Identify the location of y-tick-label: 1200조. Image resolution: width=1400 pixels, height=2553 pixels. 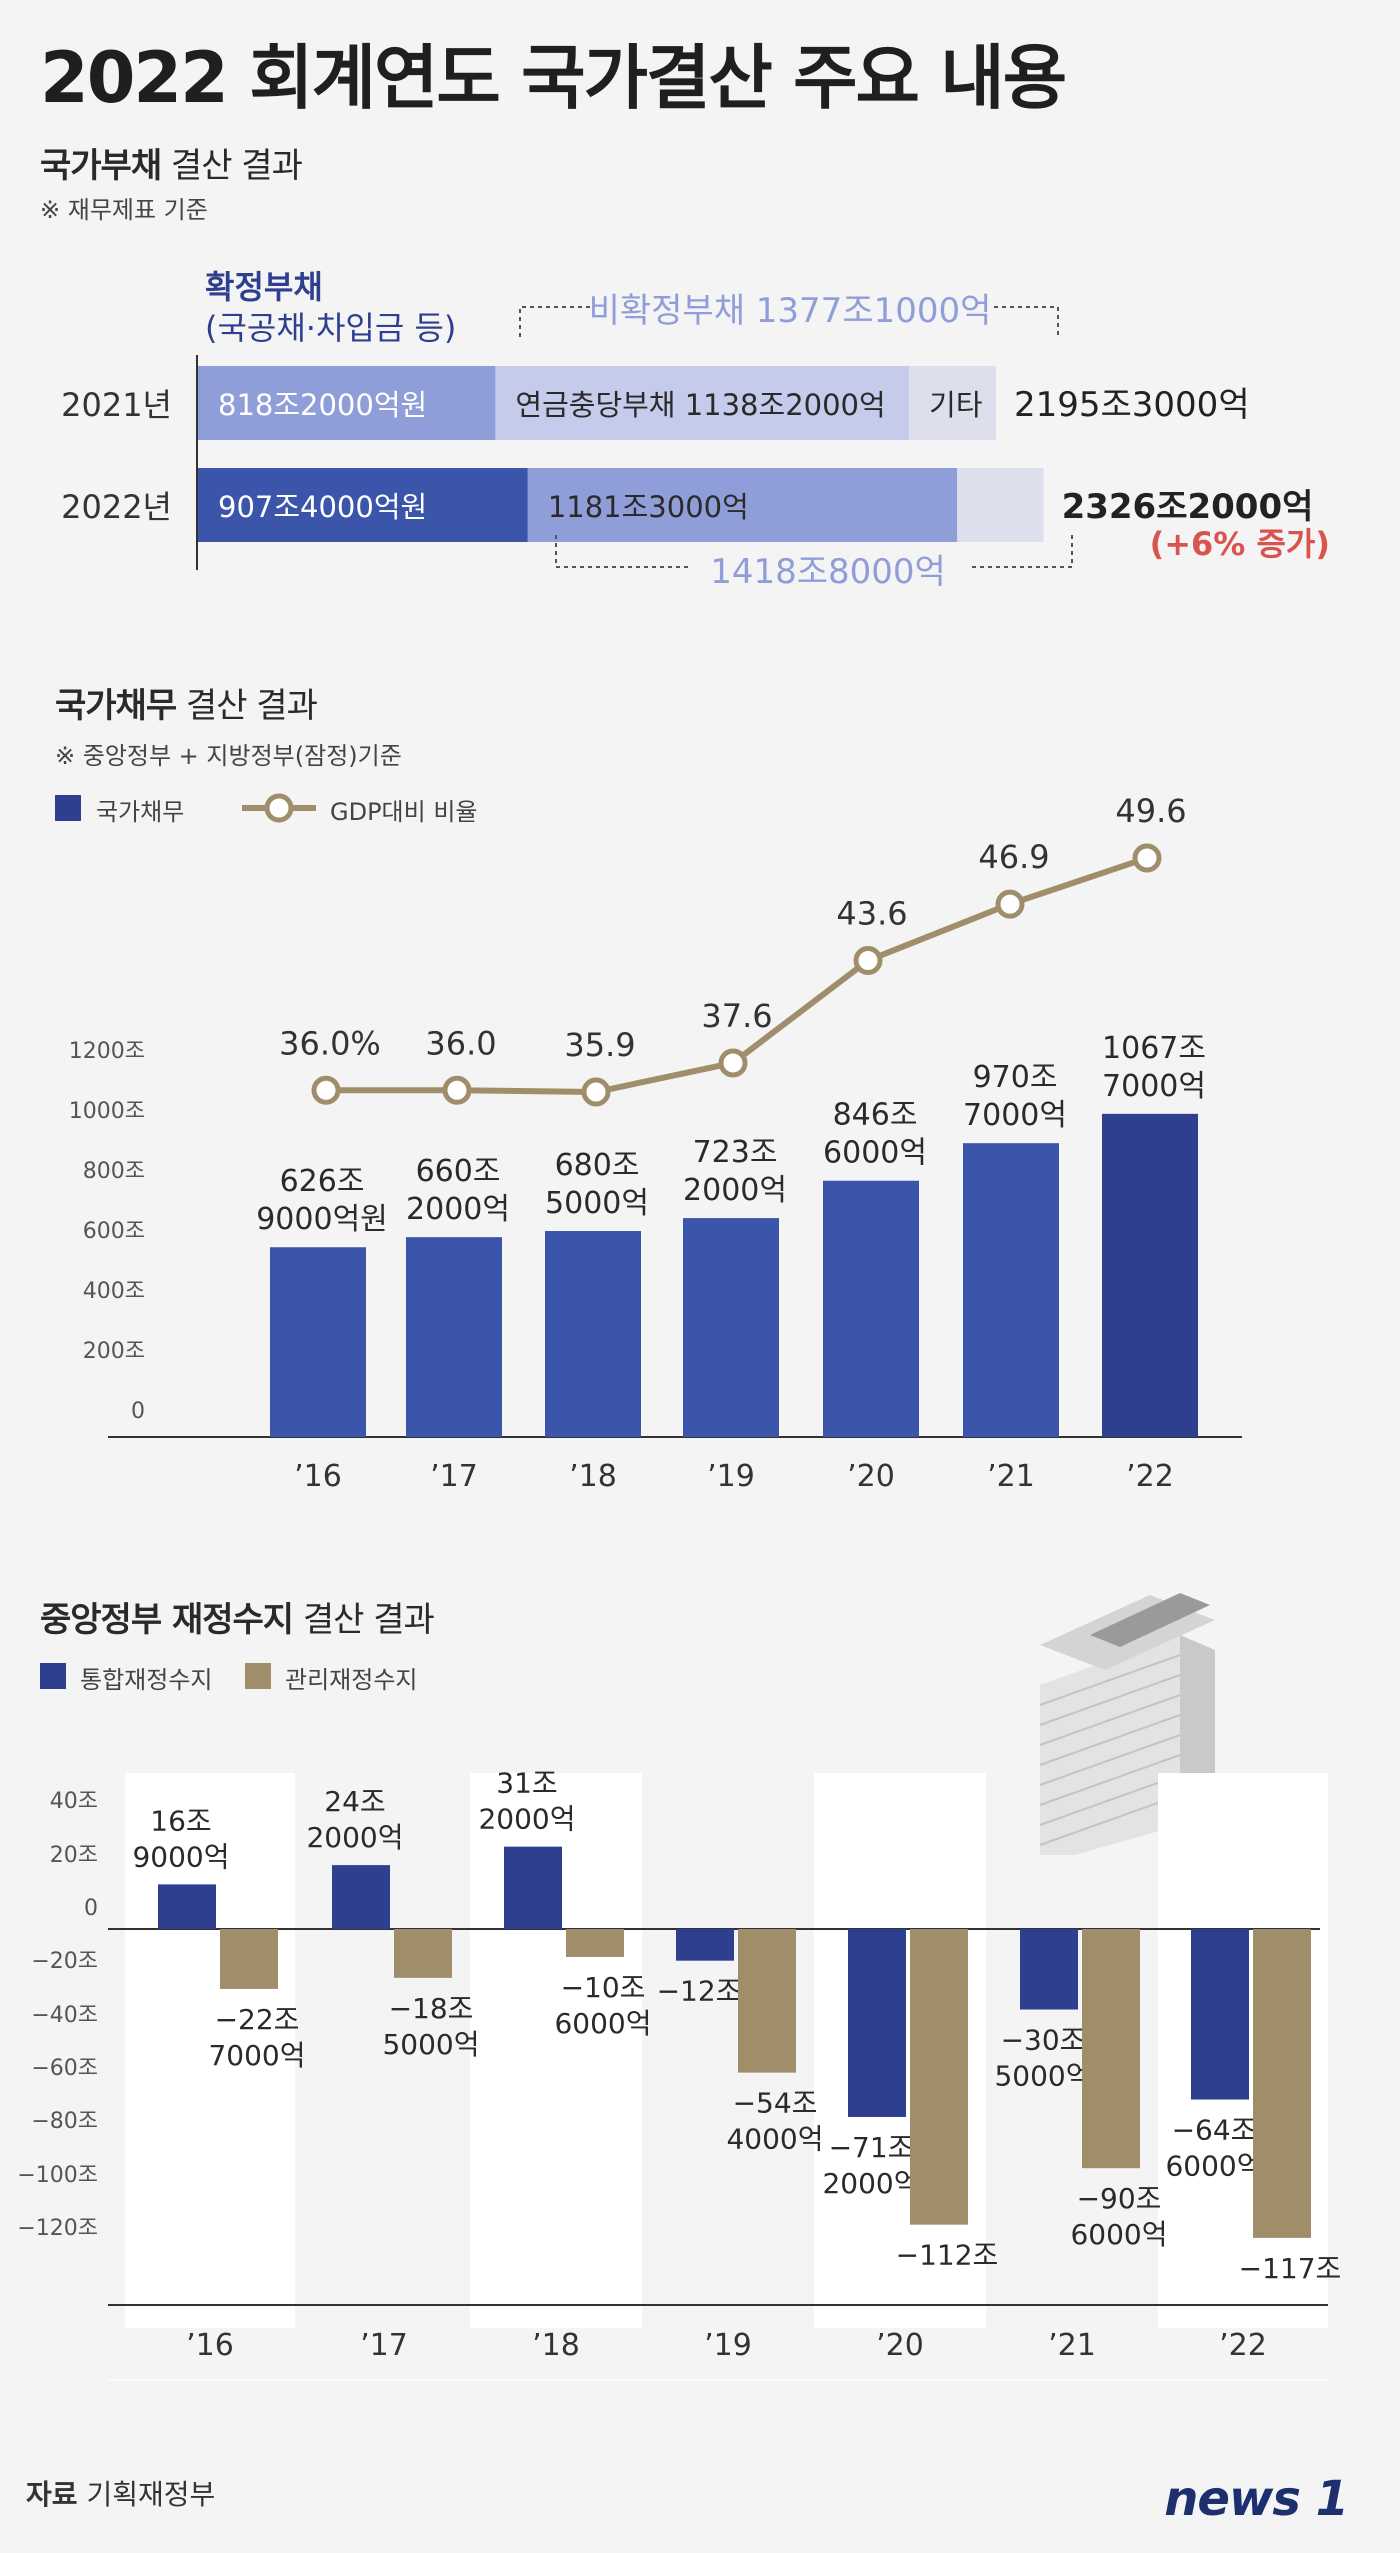
(107, 1051).